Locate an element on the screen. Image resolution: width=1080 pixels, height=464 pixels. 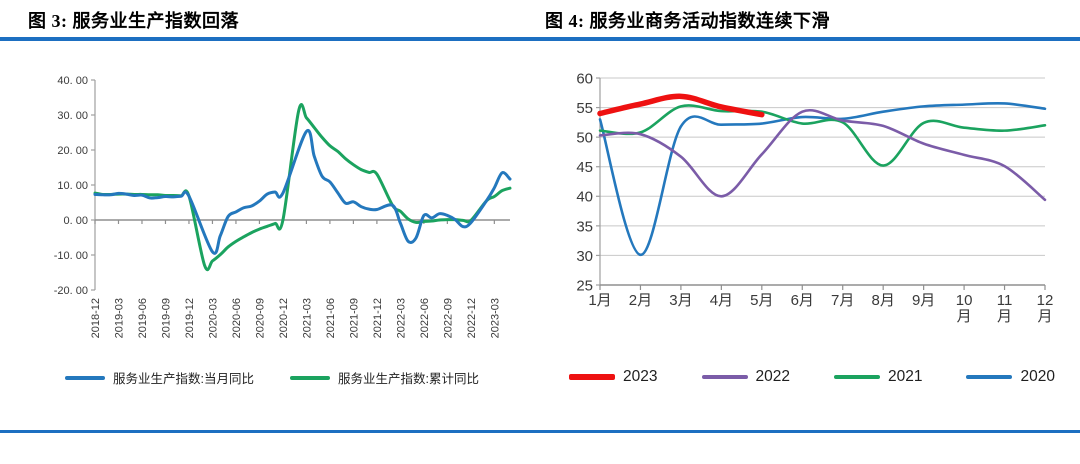
series-line-2022 is located at coordinates (822, 155).